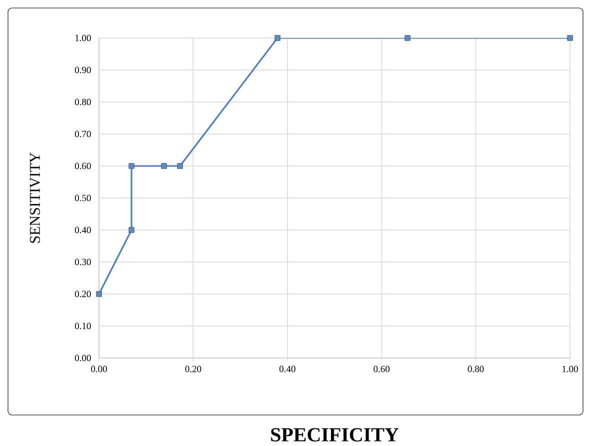 The width and height of the screenshot is (590, 446). I want to click on x-tick-label: 1.00, so click(570, 369).